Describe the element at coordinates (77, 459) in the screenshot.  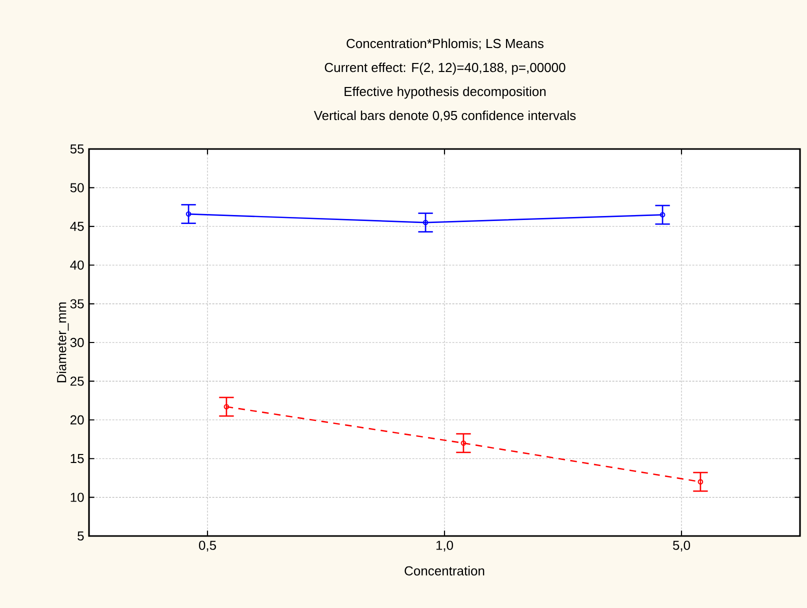
I see `y-tick-label: 15` at that location.